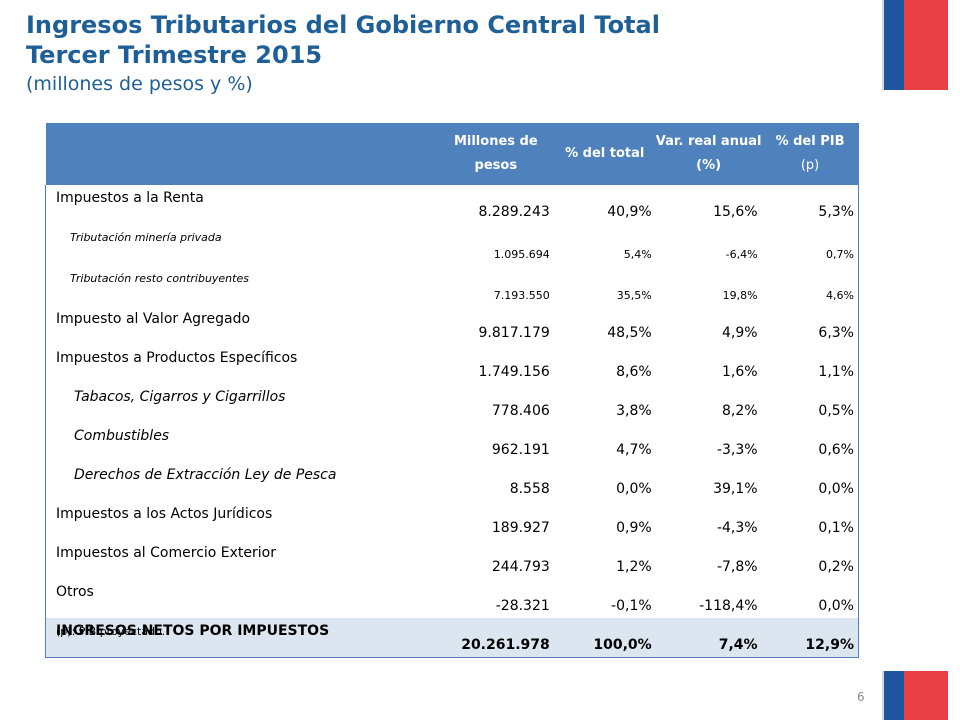 The image size is (960, 720). I want to click on cell-millions: 1.095.694, so click(521, 254).